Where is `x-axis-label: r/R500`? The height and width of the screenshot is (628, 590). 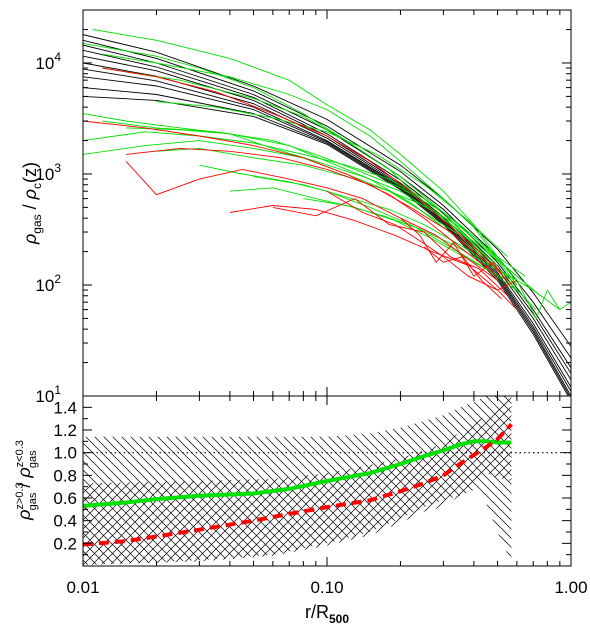 x-axis-label: r/R500 is located at coordinates (327, 614).